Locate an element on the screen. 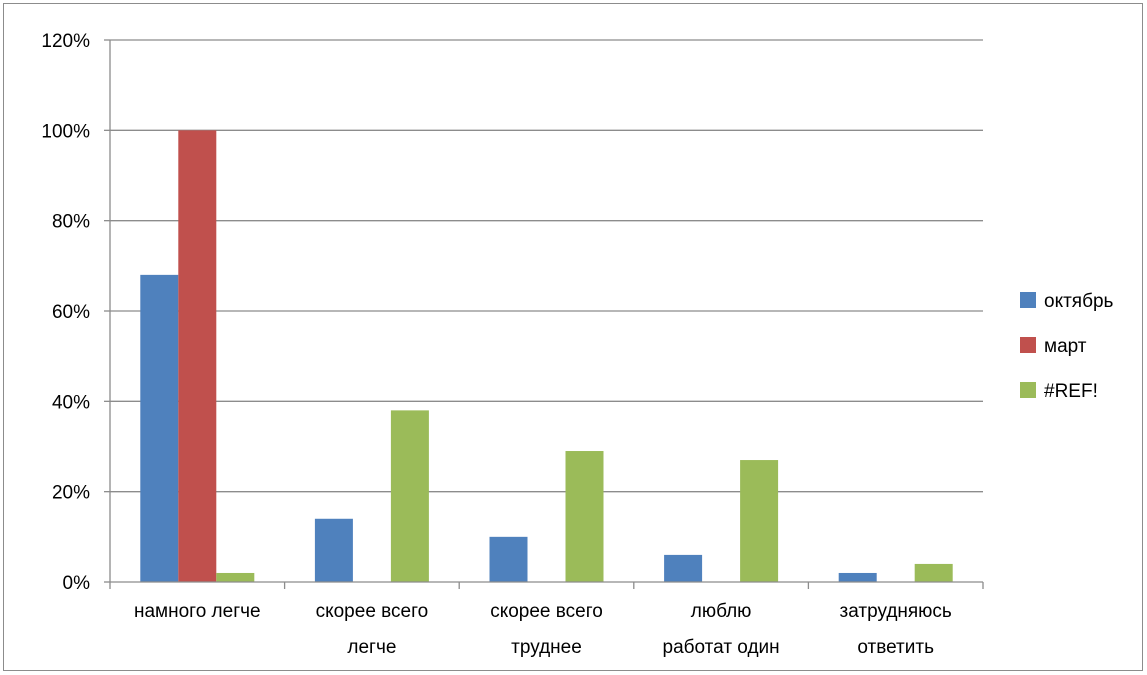  legend-label: март is located at coordinates (1065, 346).